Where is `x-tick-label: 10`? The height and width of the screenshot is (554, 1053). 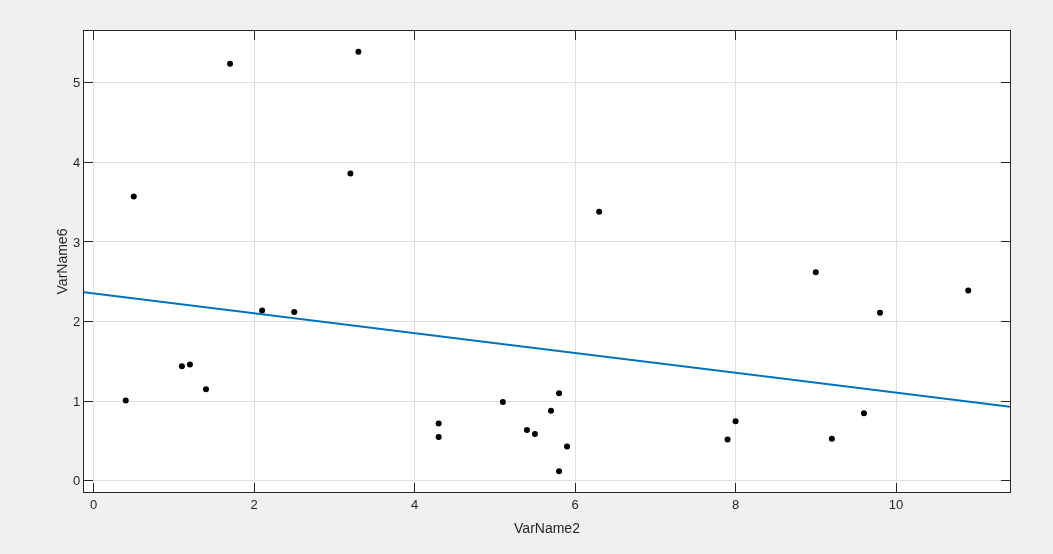
x-tick-label: 10 is located at coordinates (896, 504).